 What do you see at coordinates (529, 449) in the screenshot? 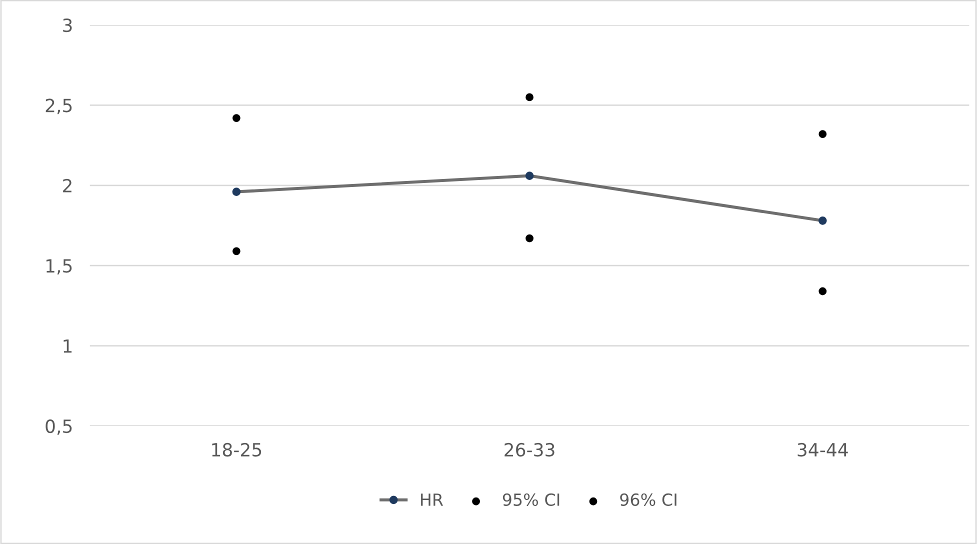
I see `x-tick-label: 26-33` at bounding box center [529, 449].